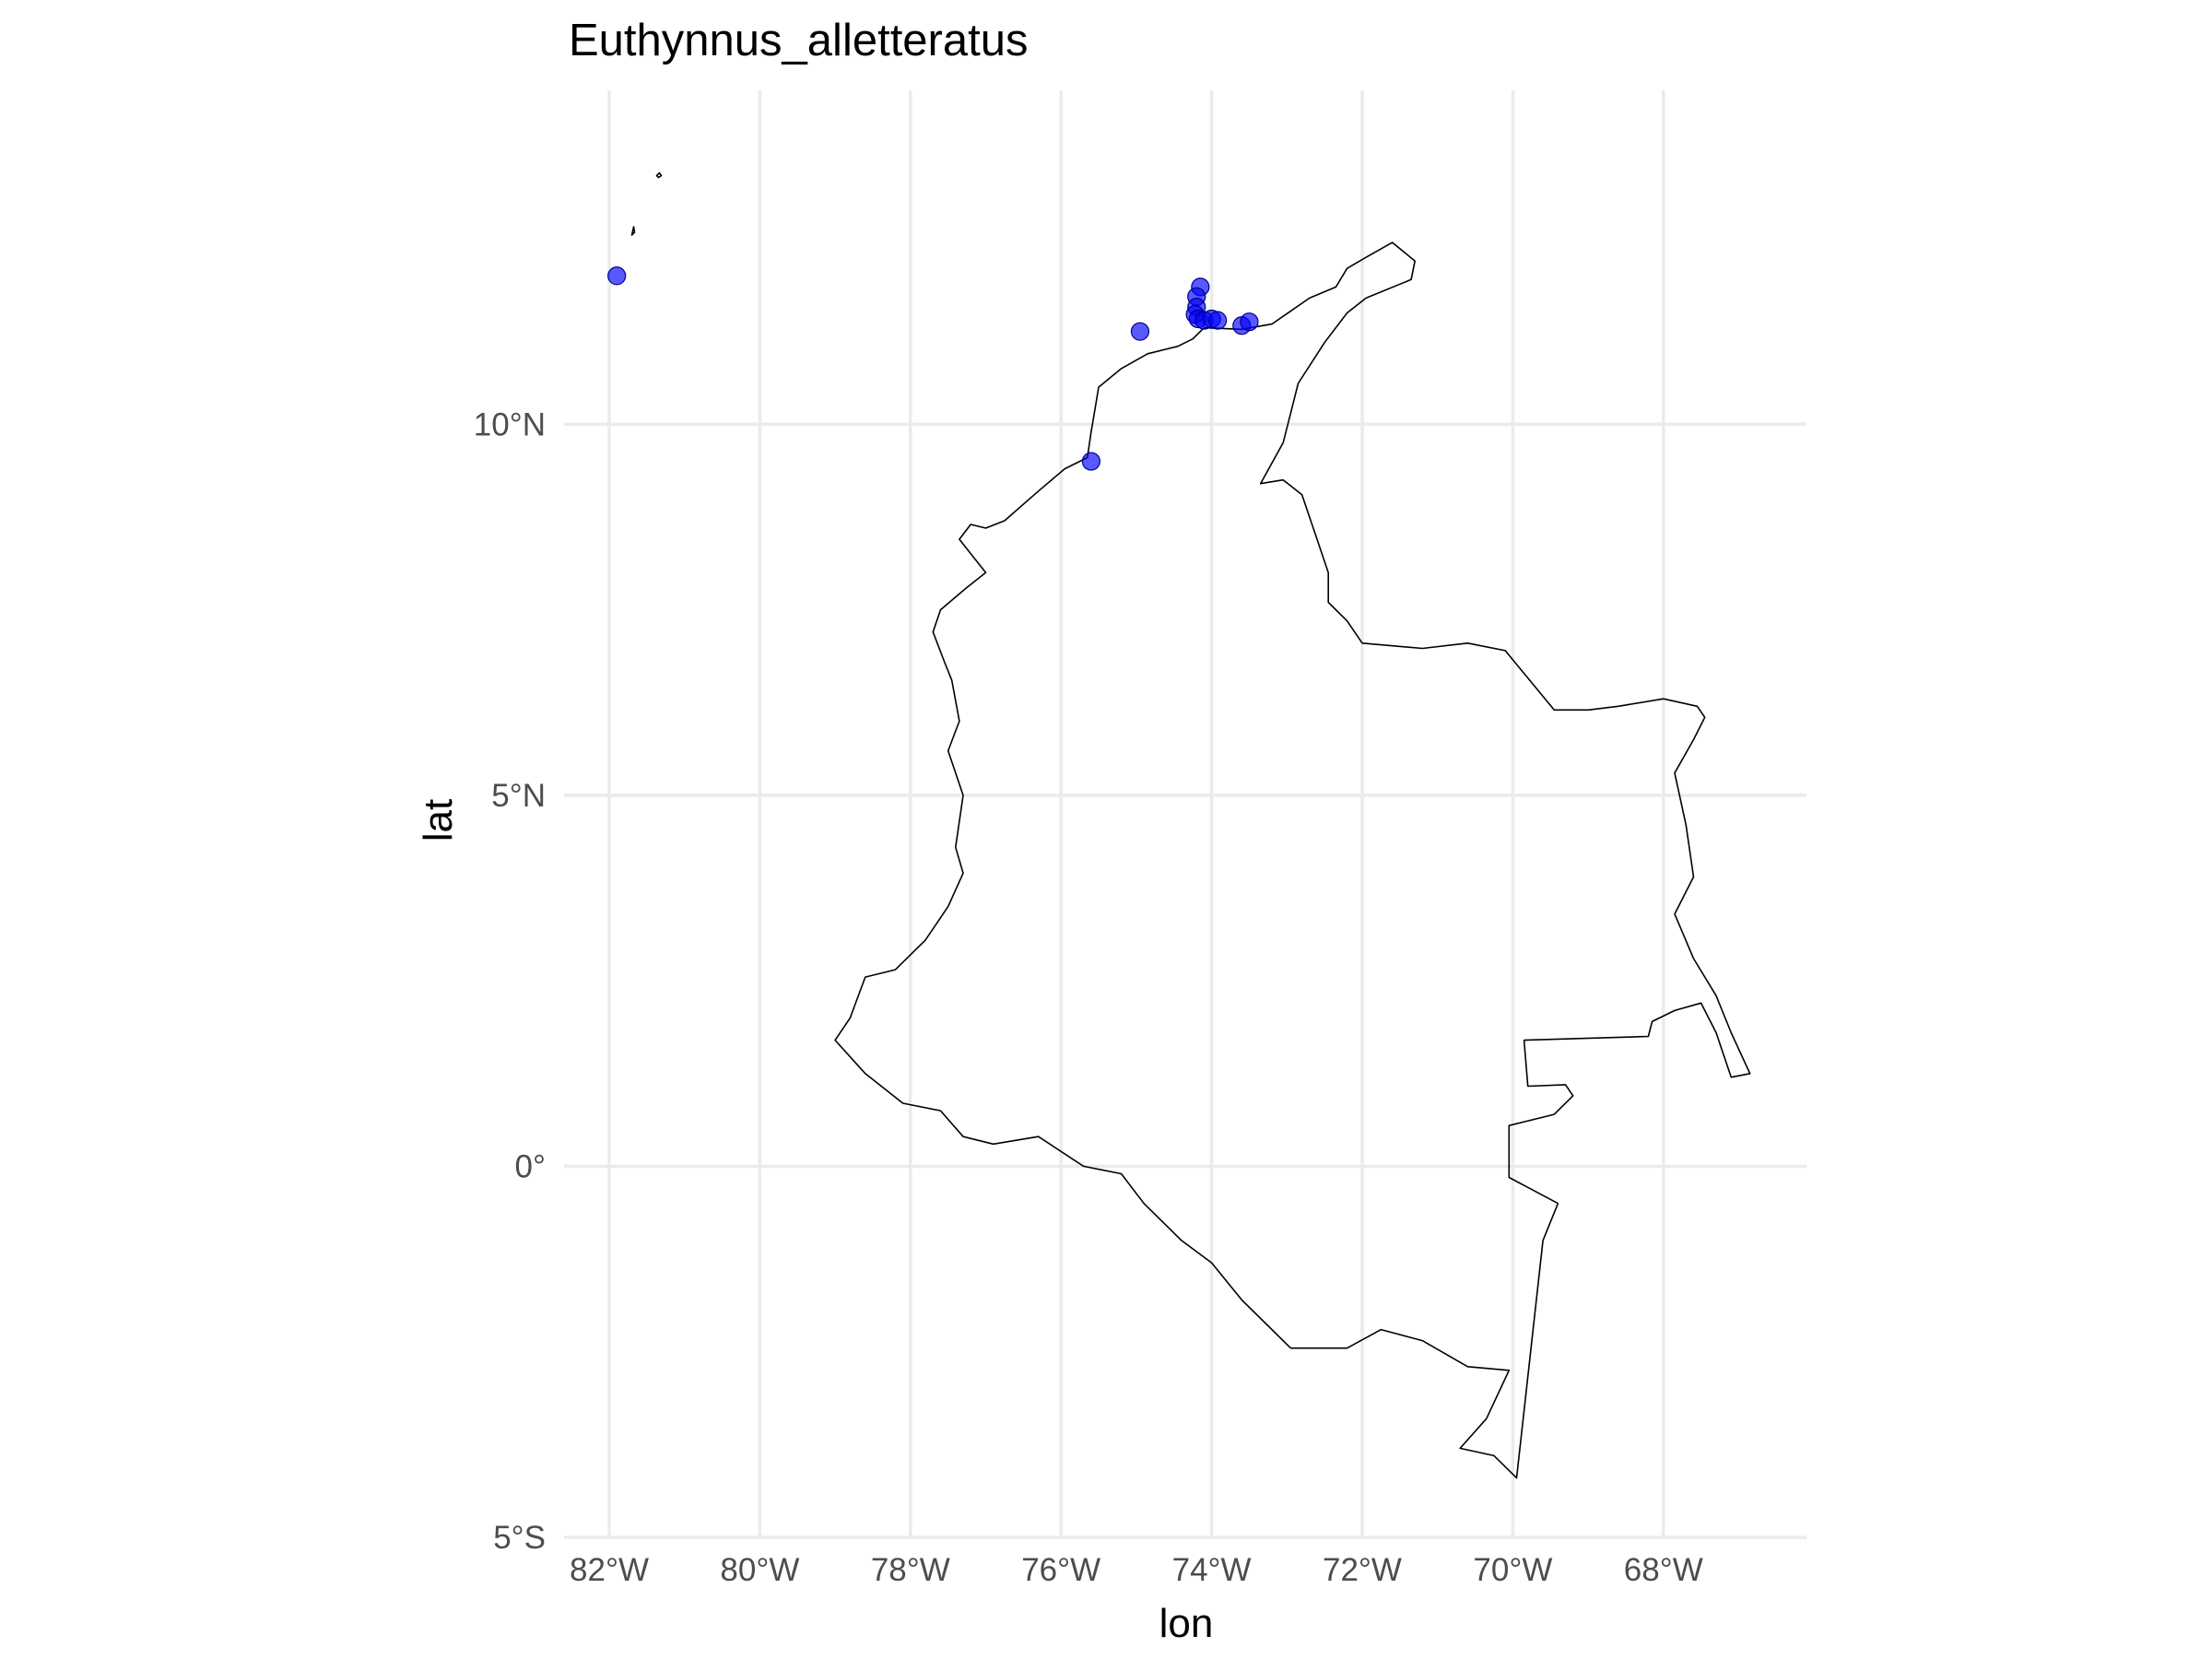 The image size is (2212, 1659). What do you see at coordinates (518, 796) in the screenshot?
I see `y-tick-label: 5°N` at bounding box center [518, 796].